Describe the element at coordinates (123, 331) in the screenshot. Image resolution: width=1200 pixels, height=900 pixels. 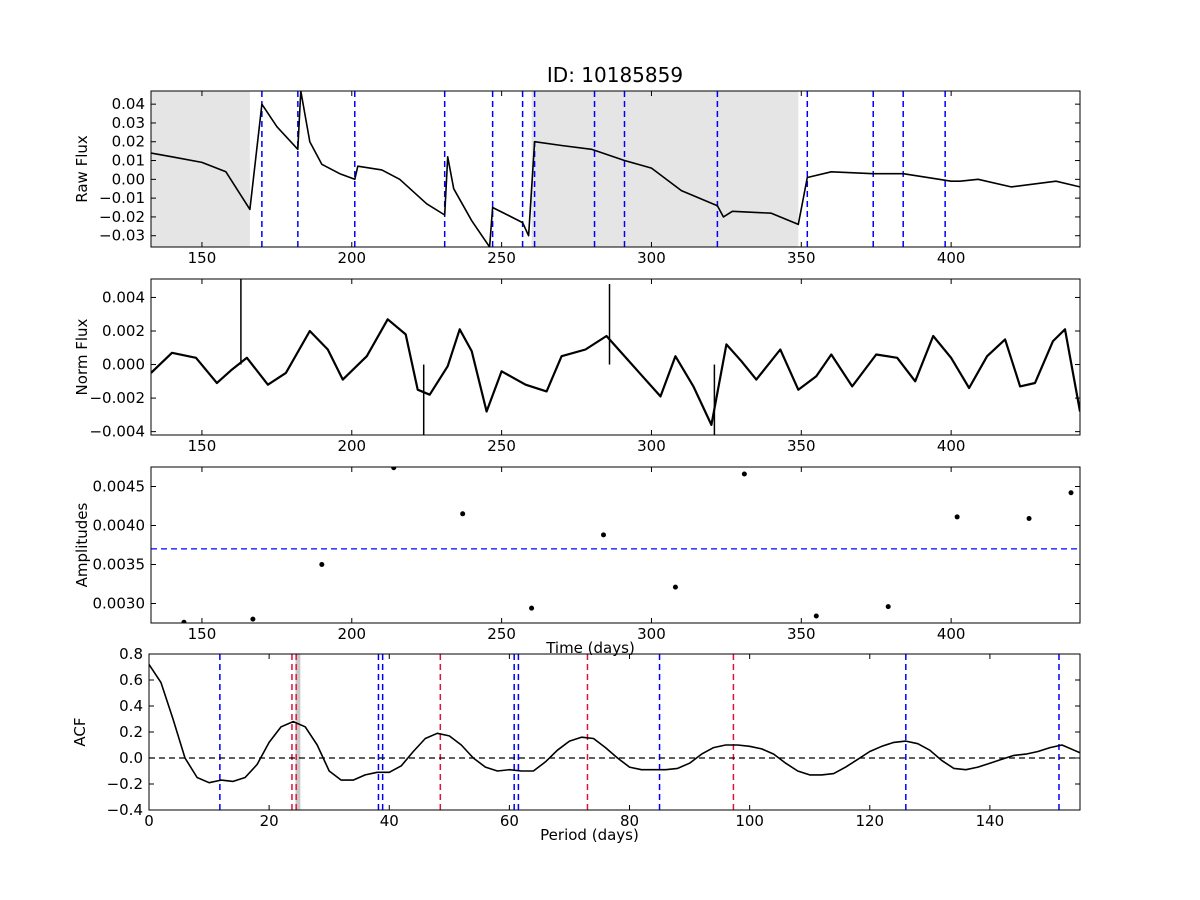
I see `y-tick-label: 0.002` at that location.